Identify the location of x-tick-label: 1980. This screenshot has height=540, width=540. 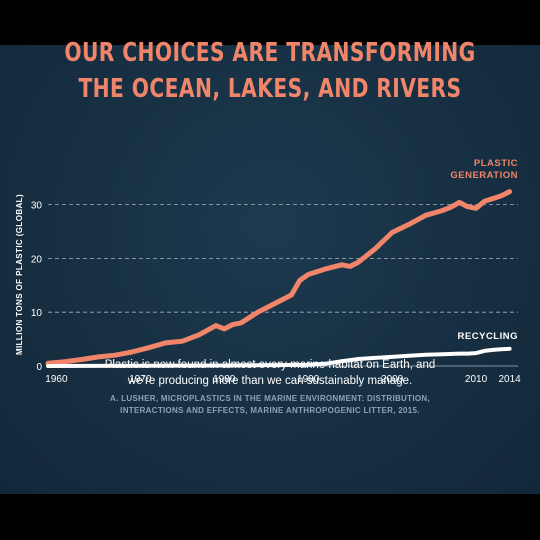
(224, 379).